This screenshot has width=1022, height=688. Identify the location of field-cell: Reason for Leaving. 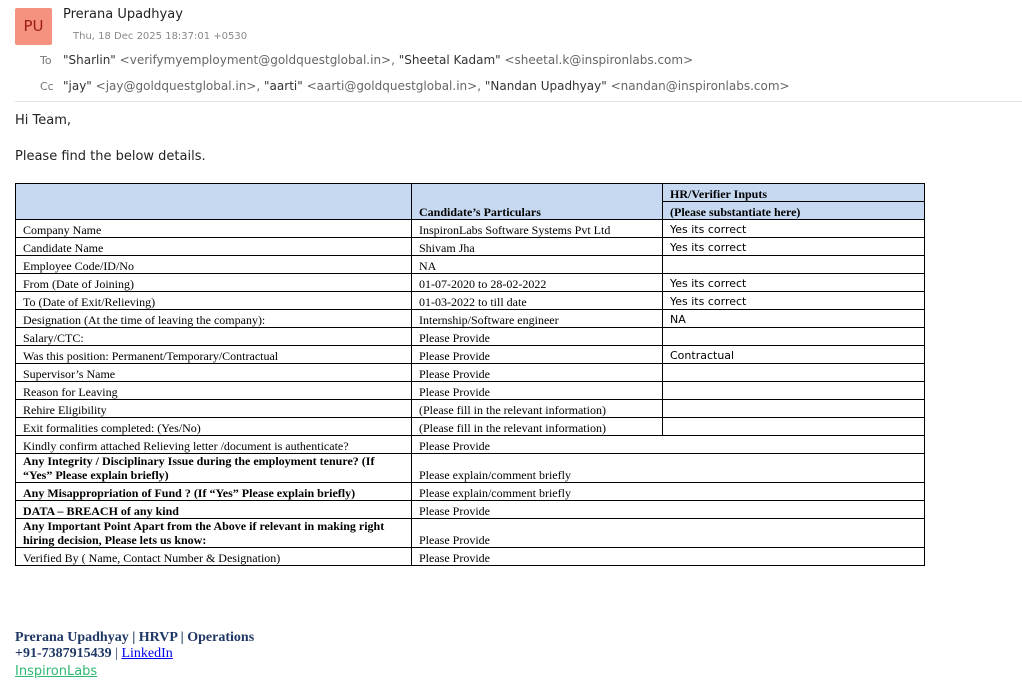
(213, 390).